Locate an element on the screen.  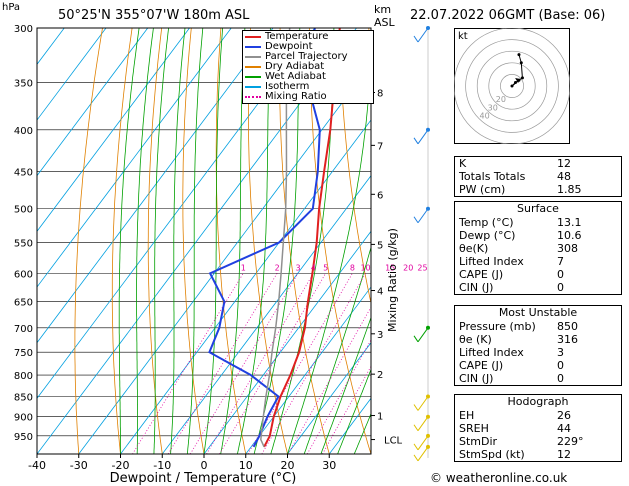
wind-barbs is located at coordinates (421, 244).